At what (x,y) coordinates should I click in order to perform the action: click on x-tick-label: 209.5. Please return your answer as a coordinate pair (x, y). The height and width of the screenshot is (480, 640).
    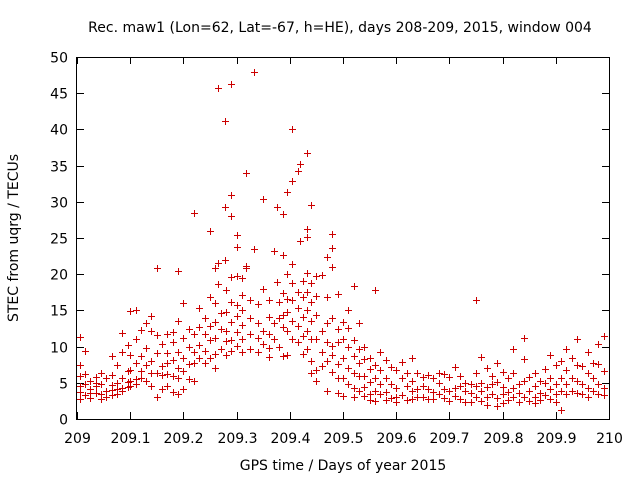
    Looking at the image, I should click on (343, 439).